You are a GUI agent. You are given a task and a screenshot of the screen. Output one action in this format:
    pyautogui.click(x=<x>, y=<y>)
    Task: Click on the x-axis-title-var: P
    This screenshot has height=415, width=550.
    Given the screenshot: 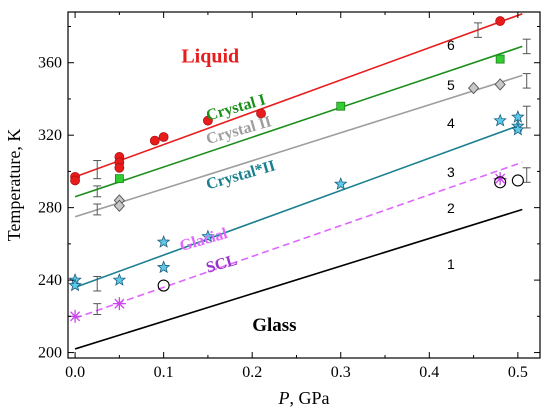 What is the action you would take?
    pyautogui.click(x=284, y=398)
    